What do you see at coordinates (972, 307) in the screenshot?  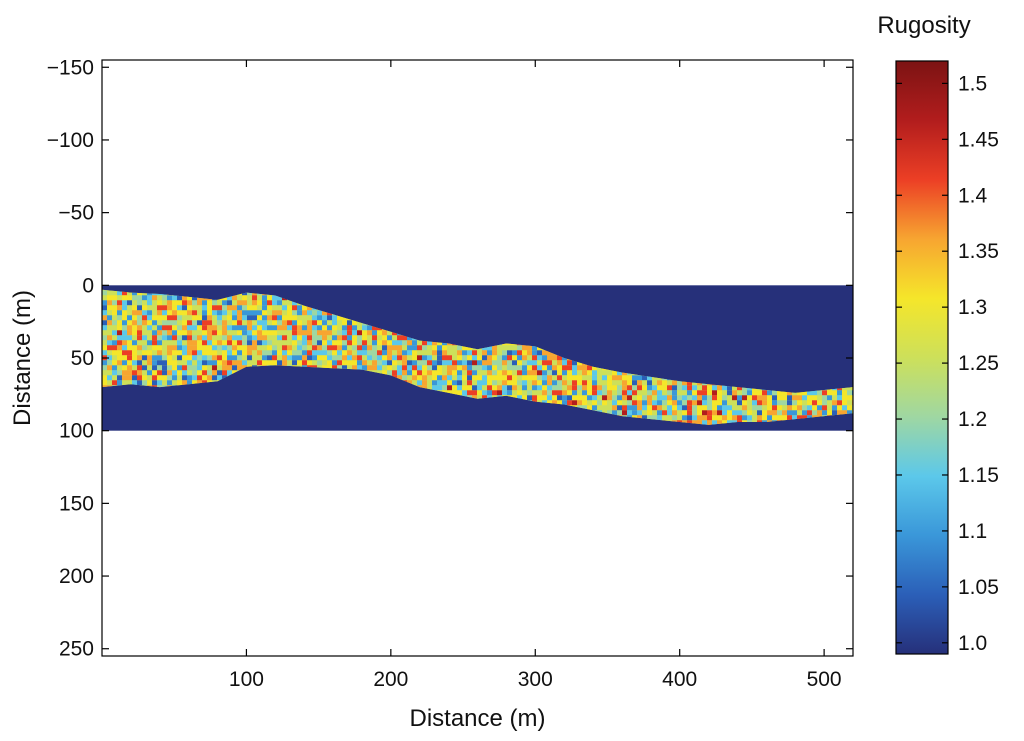 I see `colorbar-tick-label: 1.3` at bounding box center [972, 307].